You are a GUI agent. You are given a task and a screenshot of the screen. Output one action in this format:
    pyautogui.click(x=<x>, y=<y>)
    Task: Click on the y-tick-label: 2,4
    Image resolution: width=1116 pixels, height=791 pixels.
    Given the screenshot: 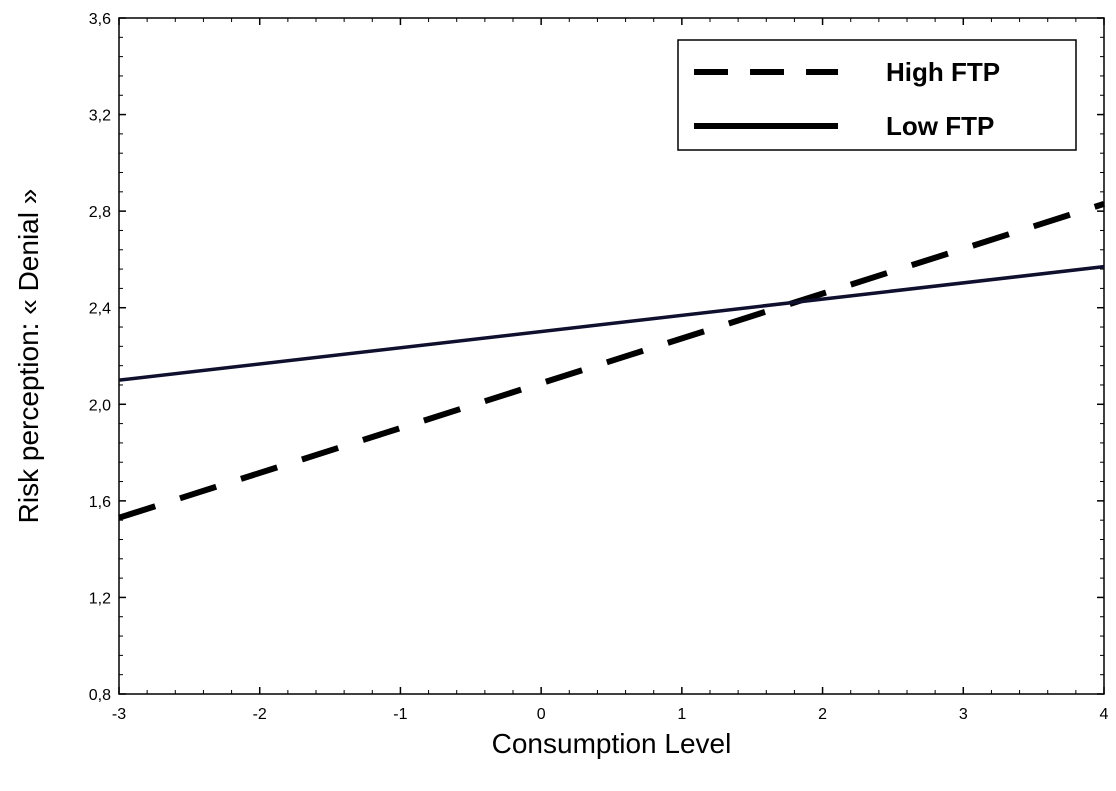 What is the action you would take?
    pyautogui.click(x=100, y=309)
    